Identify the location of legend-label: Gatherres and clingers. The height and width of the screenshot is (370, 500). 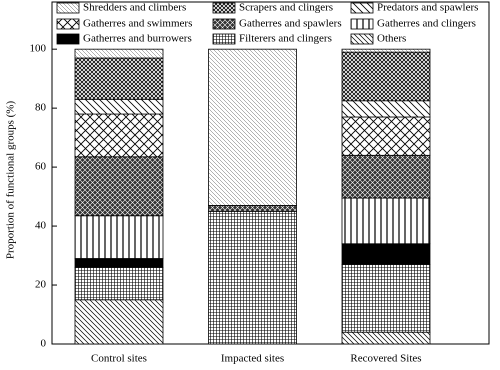
(426, 24).